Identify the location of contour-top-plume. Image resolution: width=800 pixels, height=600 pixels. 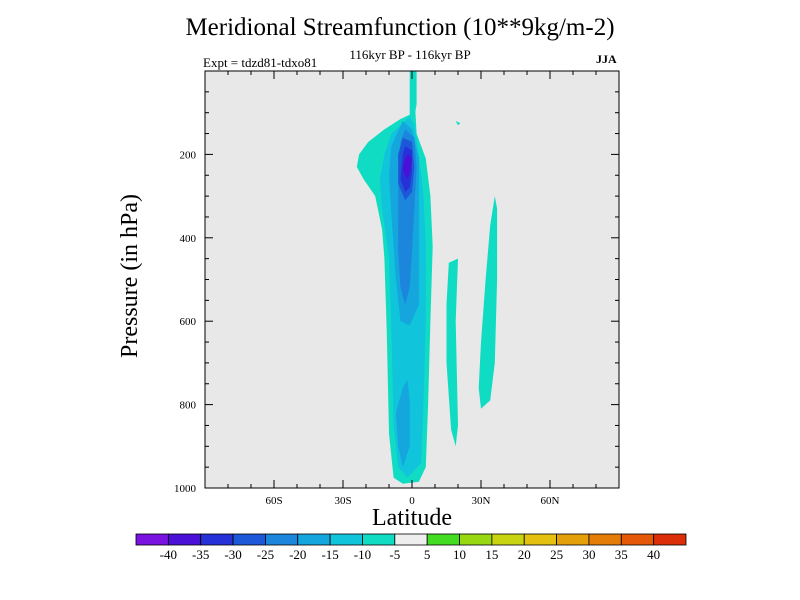
(414, 94).